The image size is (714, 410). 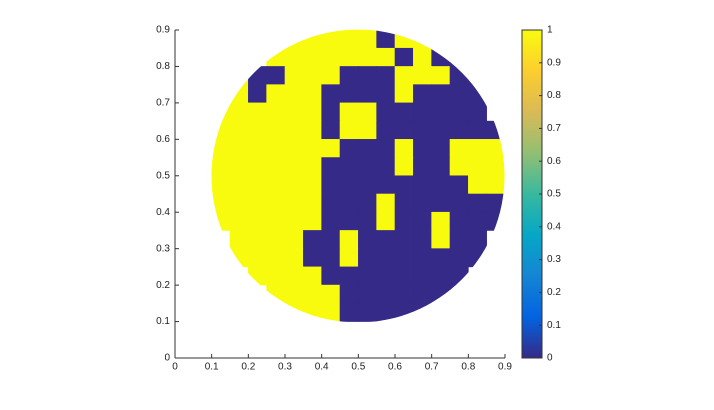 What do you see at coordinates (163, 212) in the screenshot?
I see `y-tick-label: 0.4` at bounding box center [163, 212].